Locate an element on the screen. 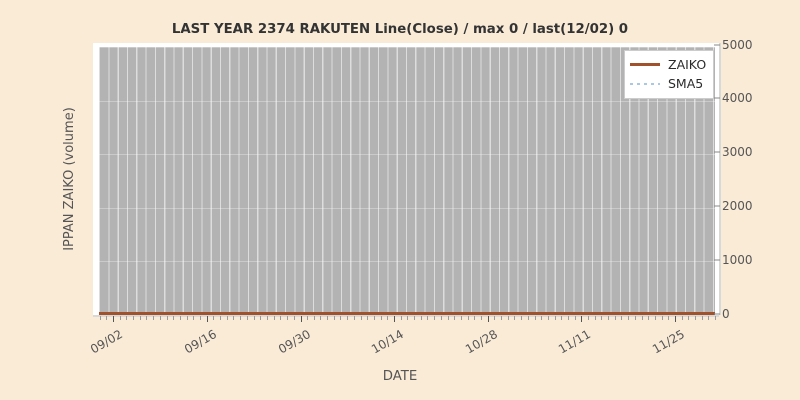 The width and height of the screenshot is (800, 400). legend-item-sma5: SMA5 is located at coordinates (669, 83).